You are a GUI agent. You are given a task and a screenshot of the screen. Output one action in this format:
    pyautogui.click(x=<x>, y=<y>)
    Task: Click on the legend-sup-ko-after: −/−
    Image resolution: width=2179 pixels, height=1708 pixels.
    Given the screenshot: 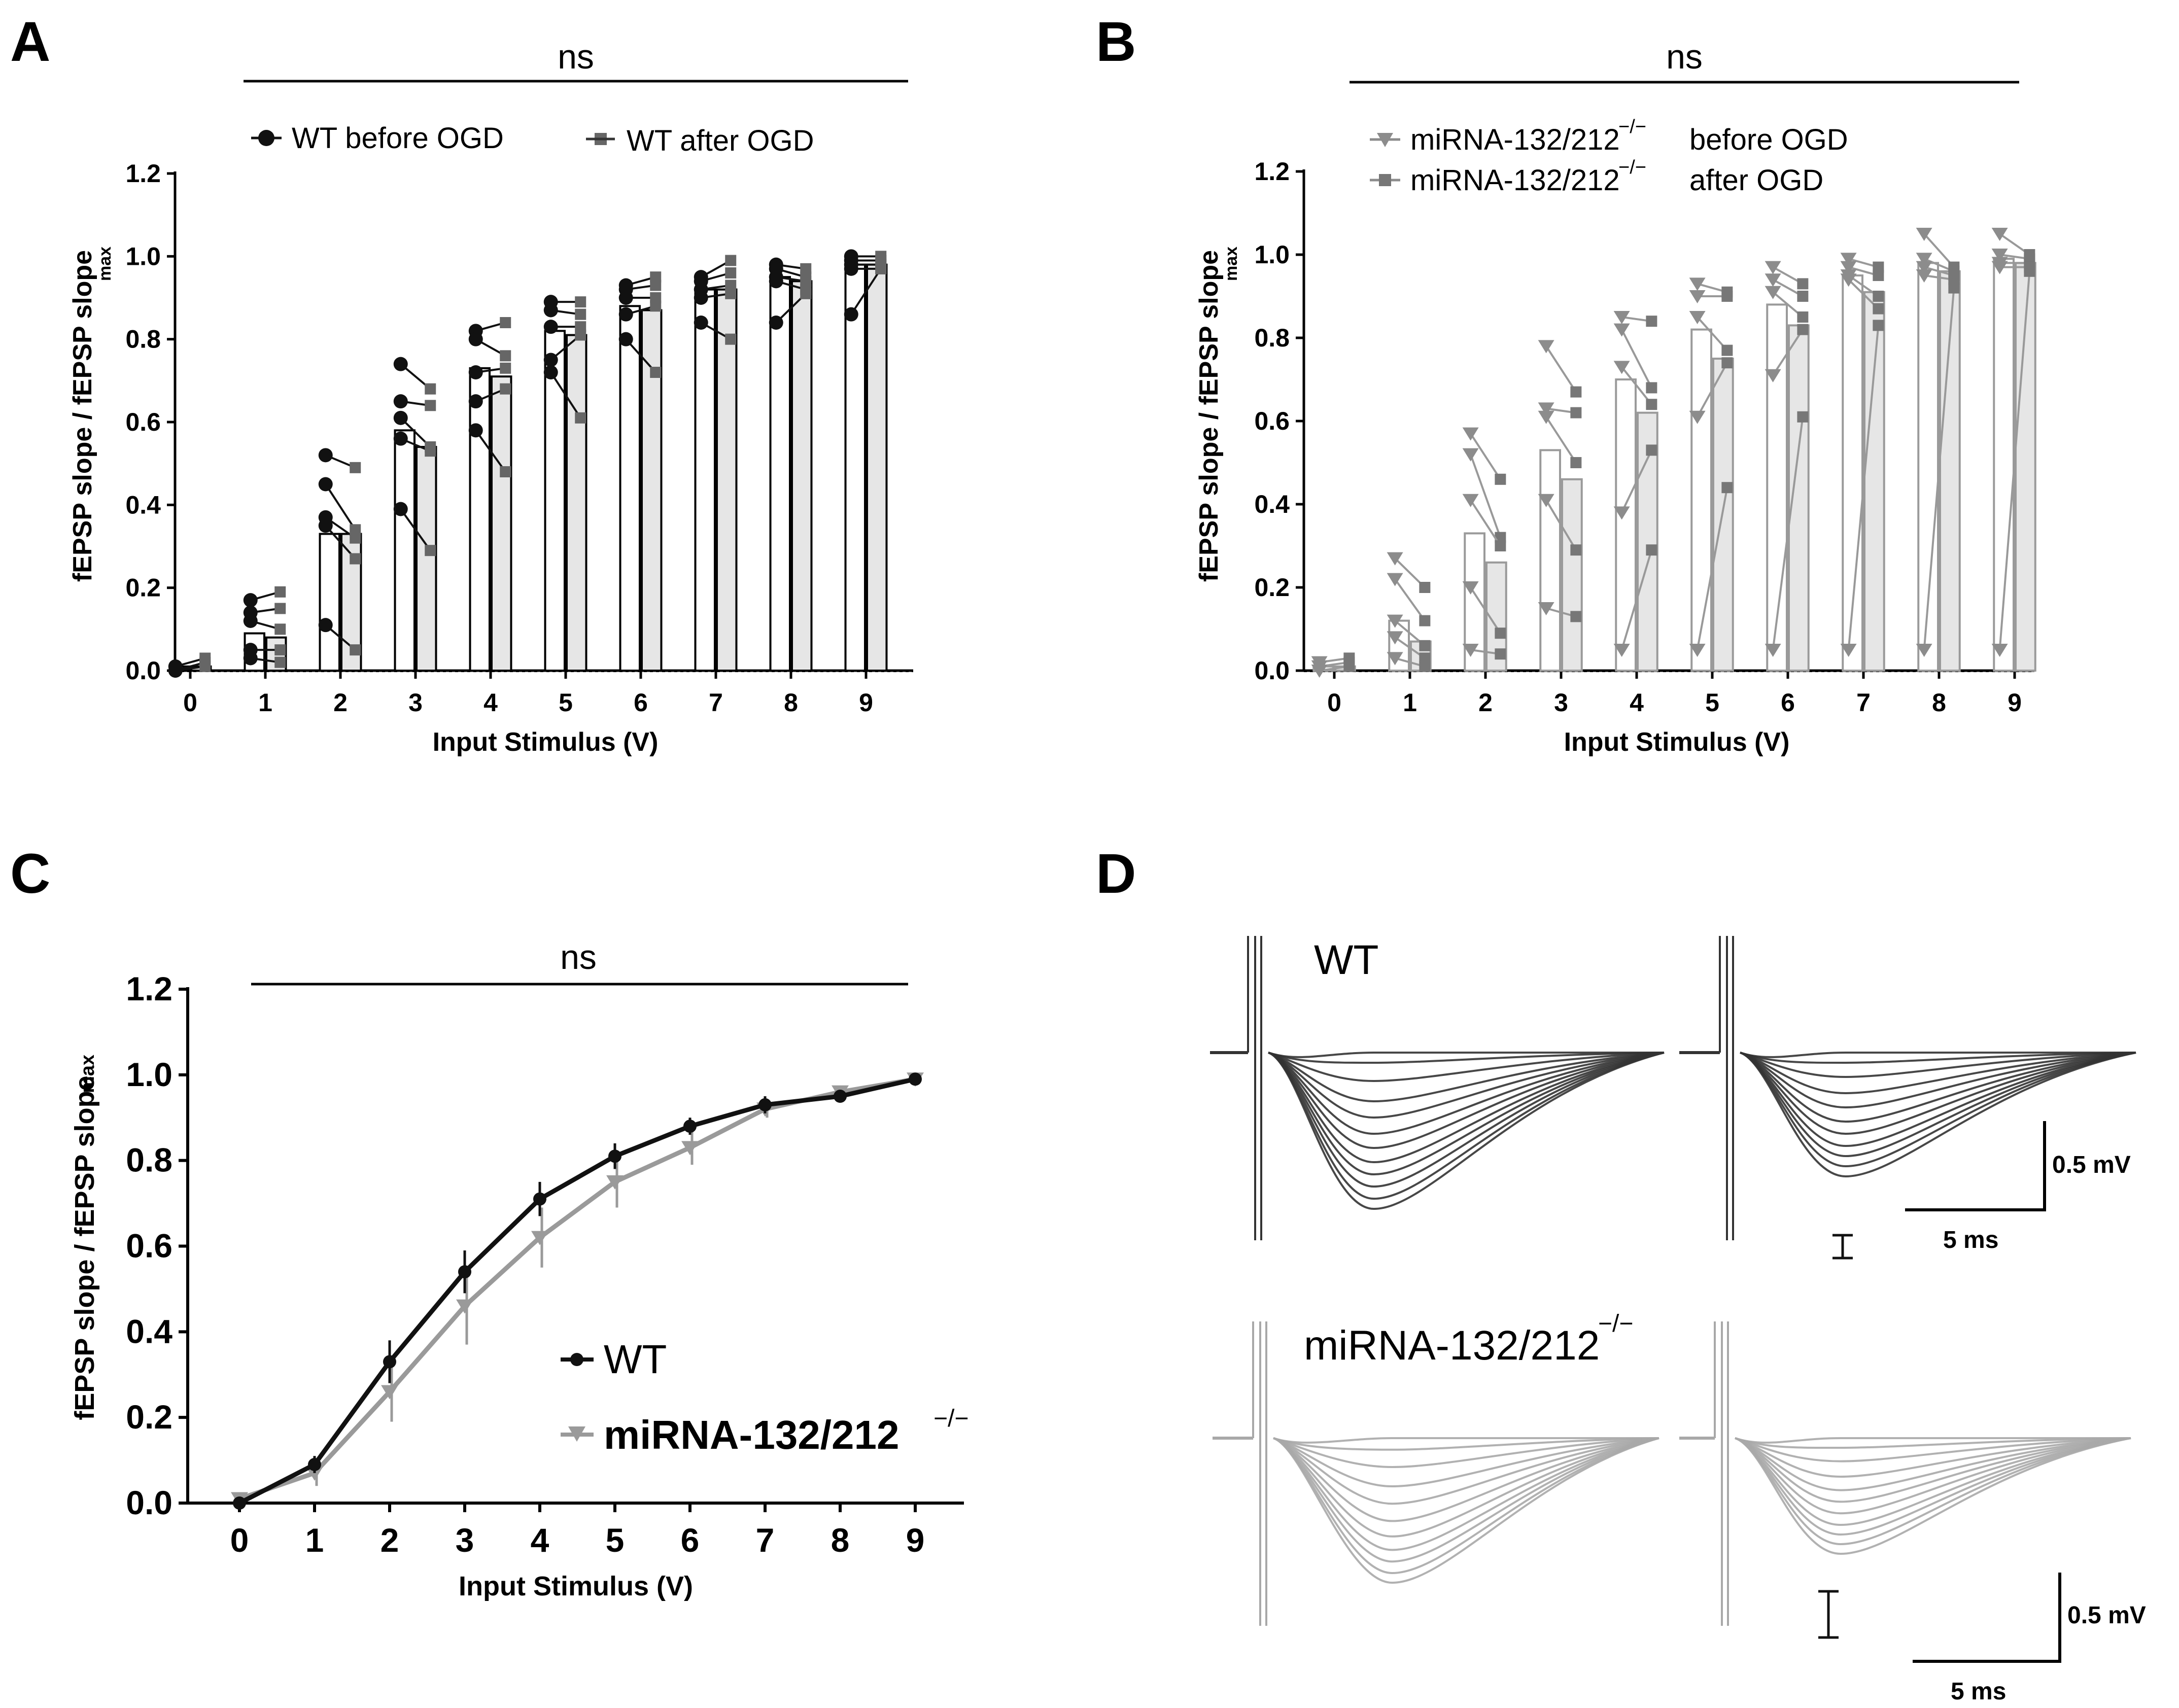 What is the action you would take?
    pyautogui.click(x=1632, y=167)
    